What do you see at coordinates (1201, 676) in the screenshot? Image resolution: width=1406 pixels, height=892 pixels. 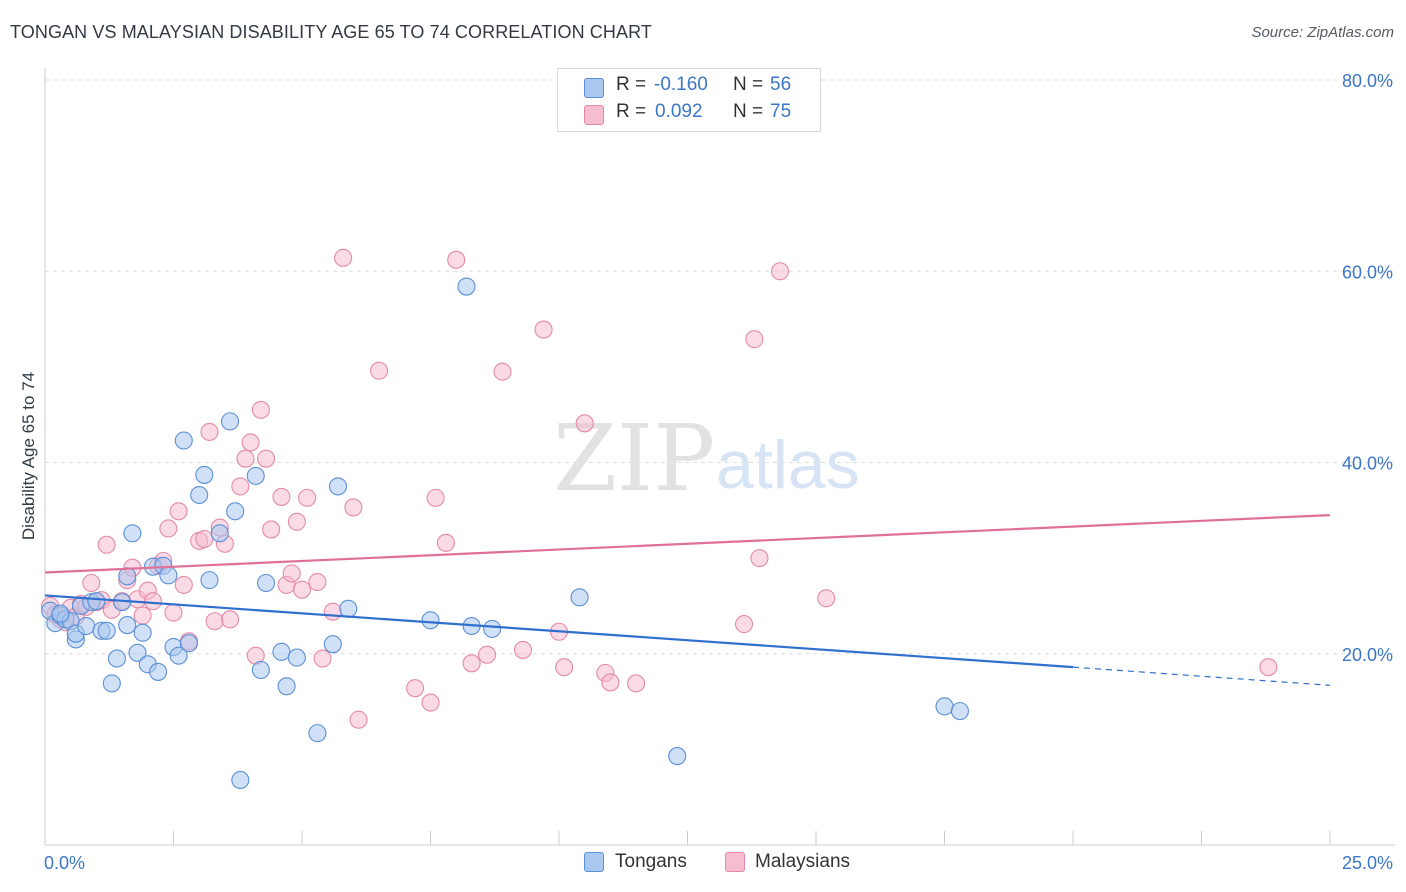 I see `trend-line-tongans-extension` at bounding box center [1201, 676].